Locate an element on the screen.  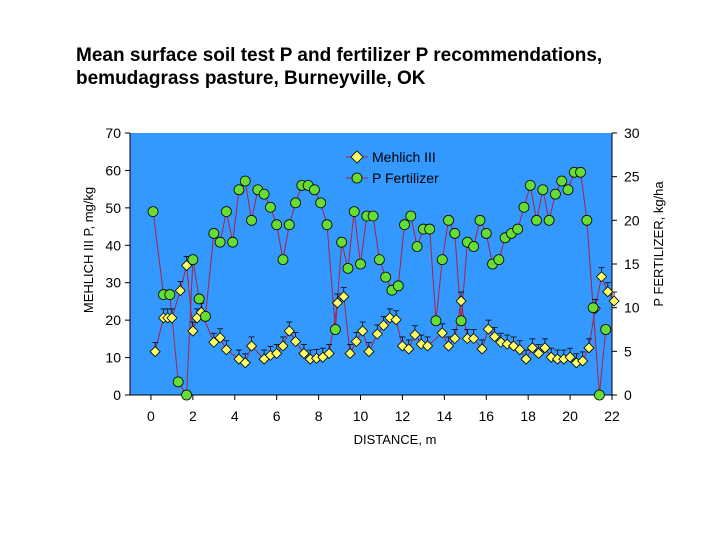
y-left-tick-label: 50 is located at coordinates (113, 208).